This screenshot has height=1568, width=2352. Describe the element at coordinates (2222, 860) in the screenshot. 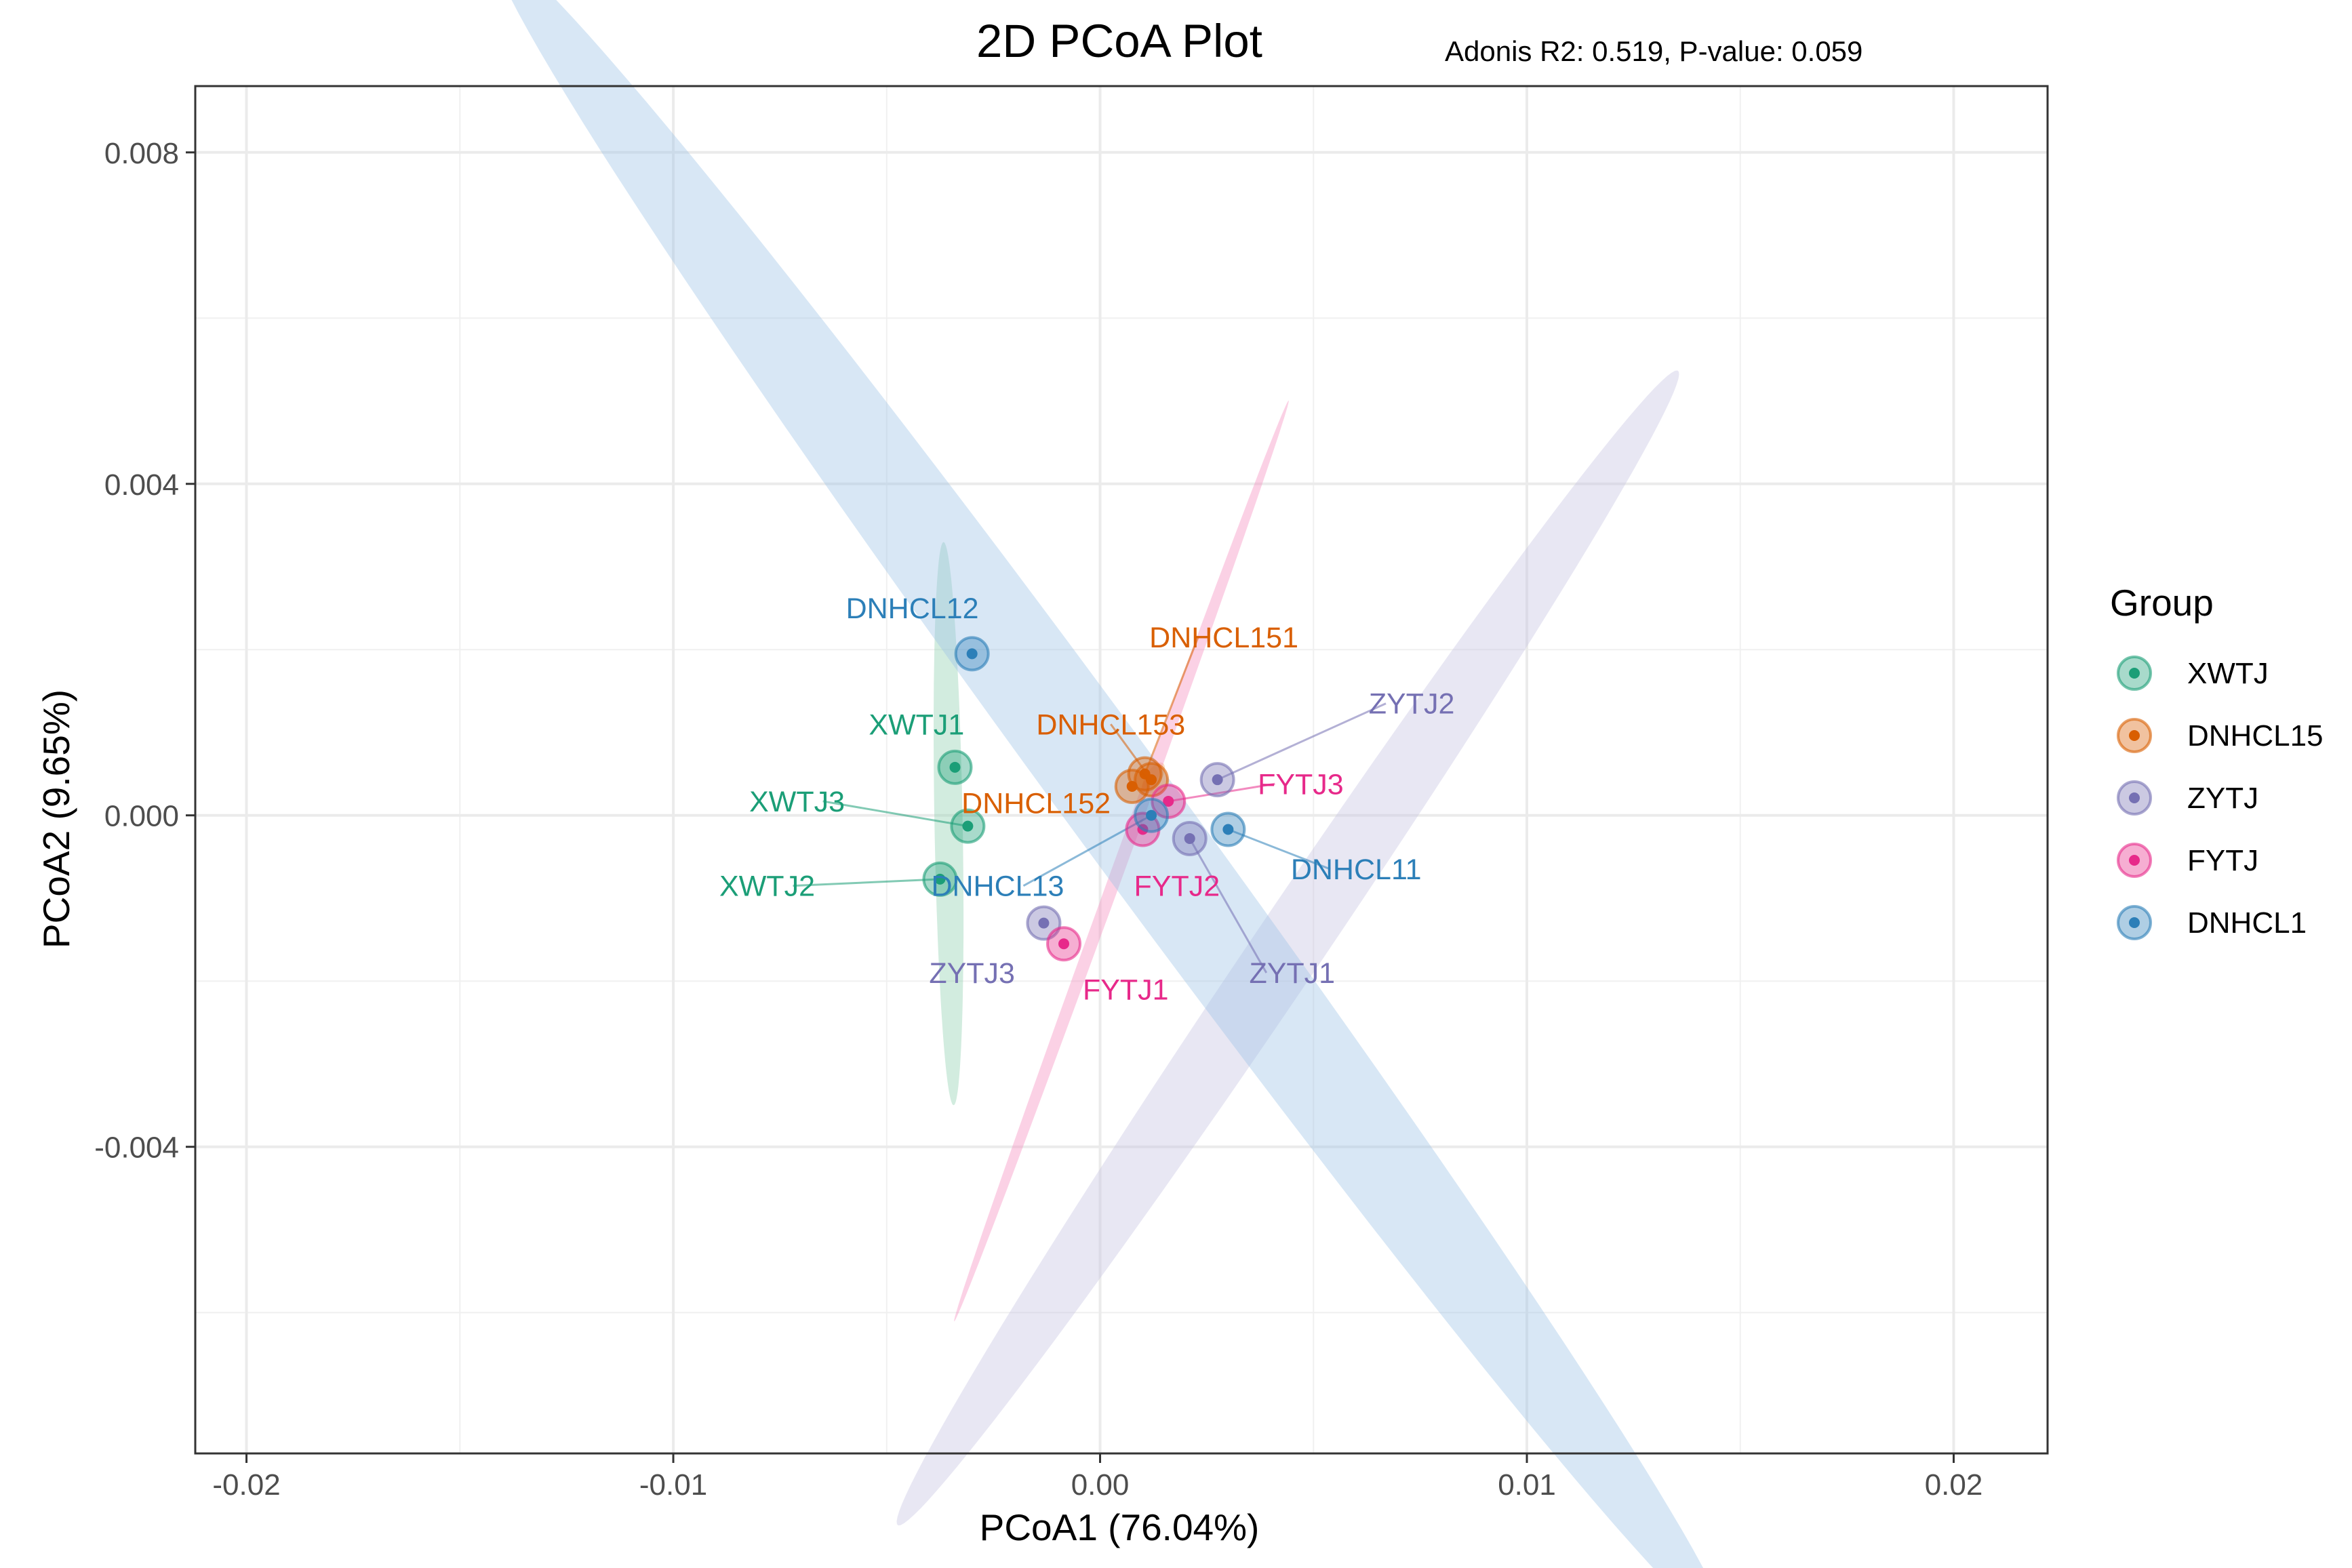

I see `legend-label: FYTJ` at that location.